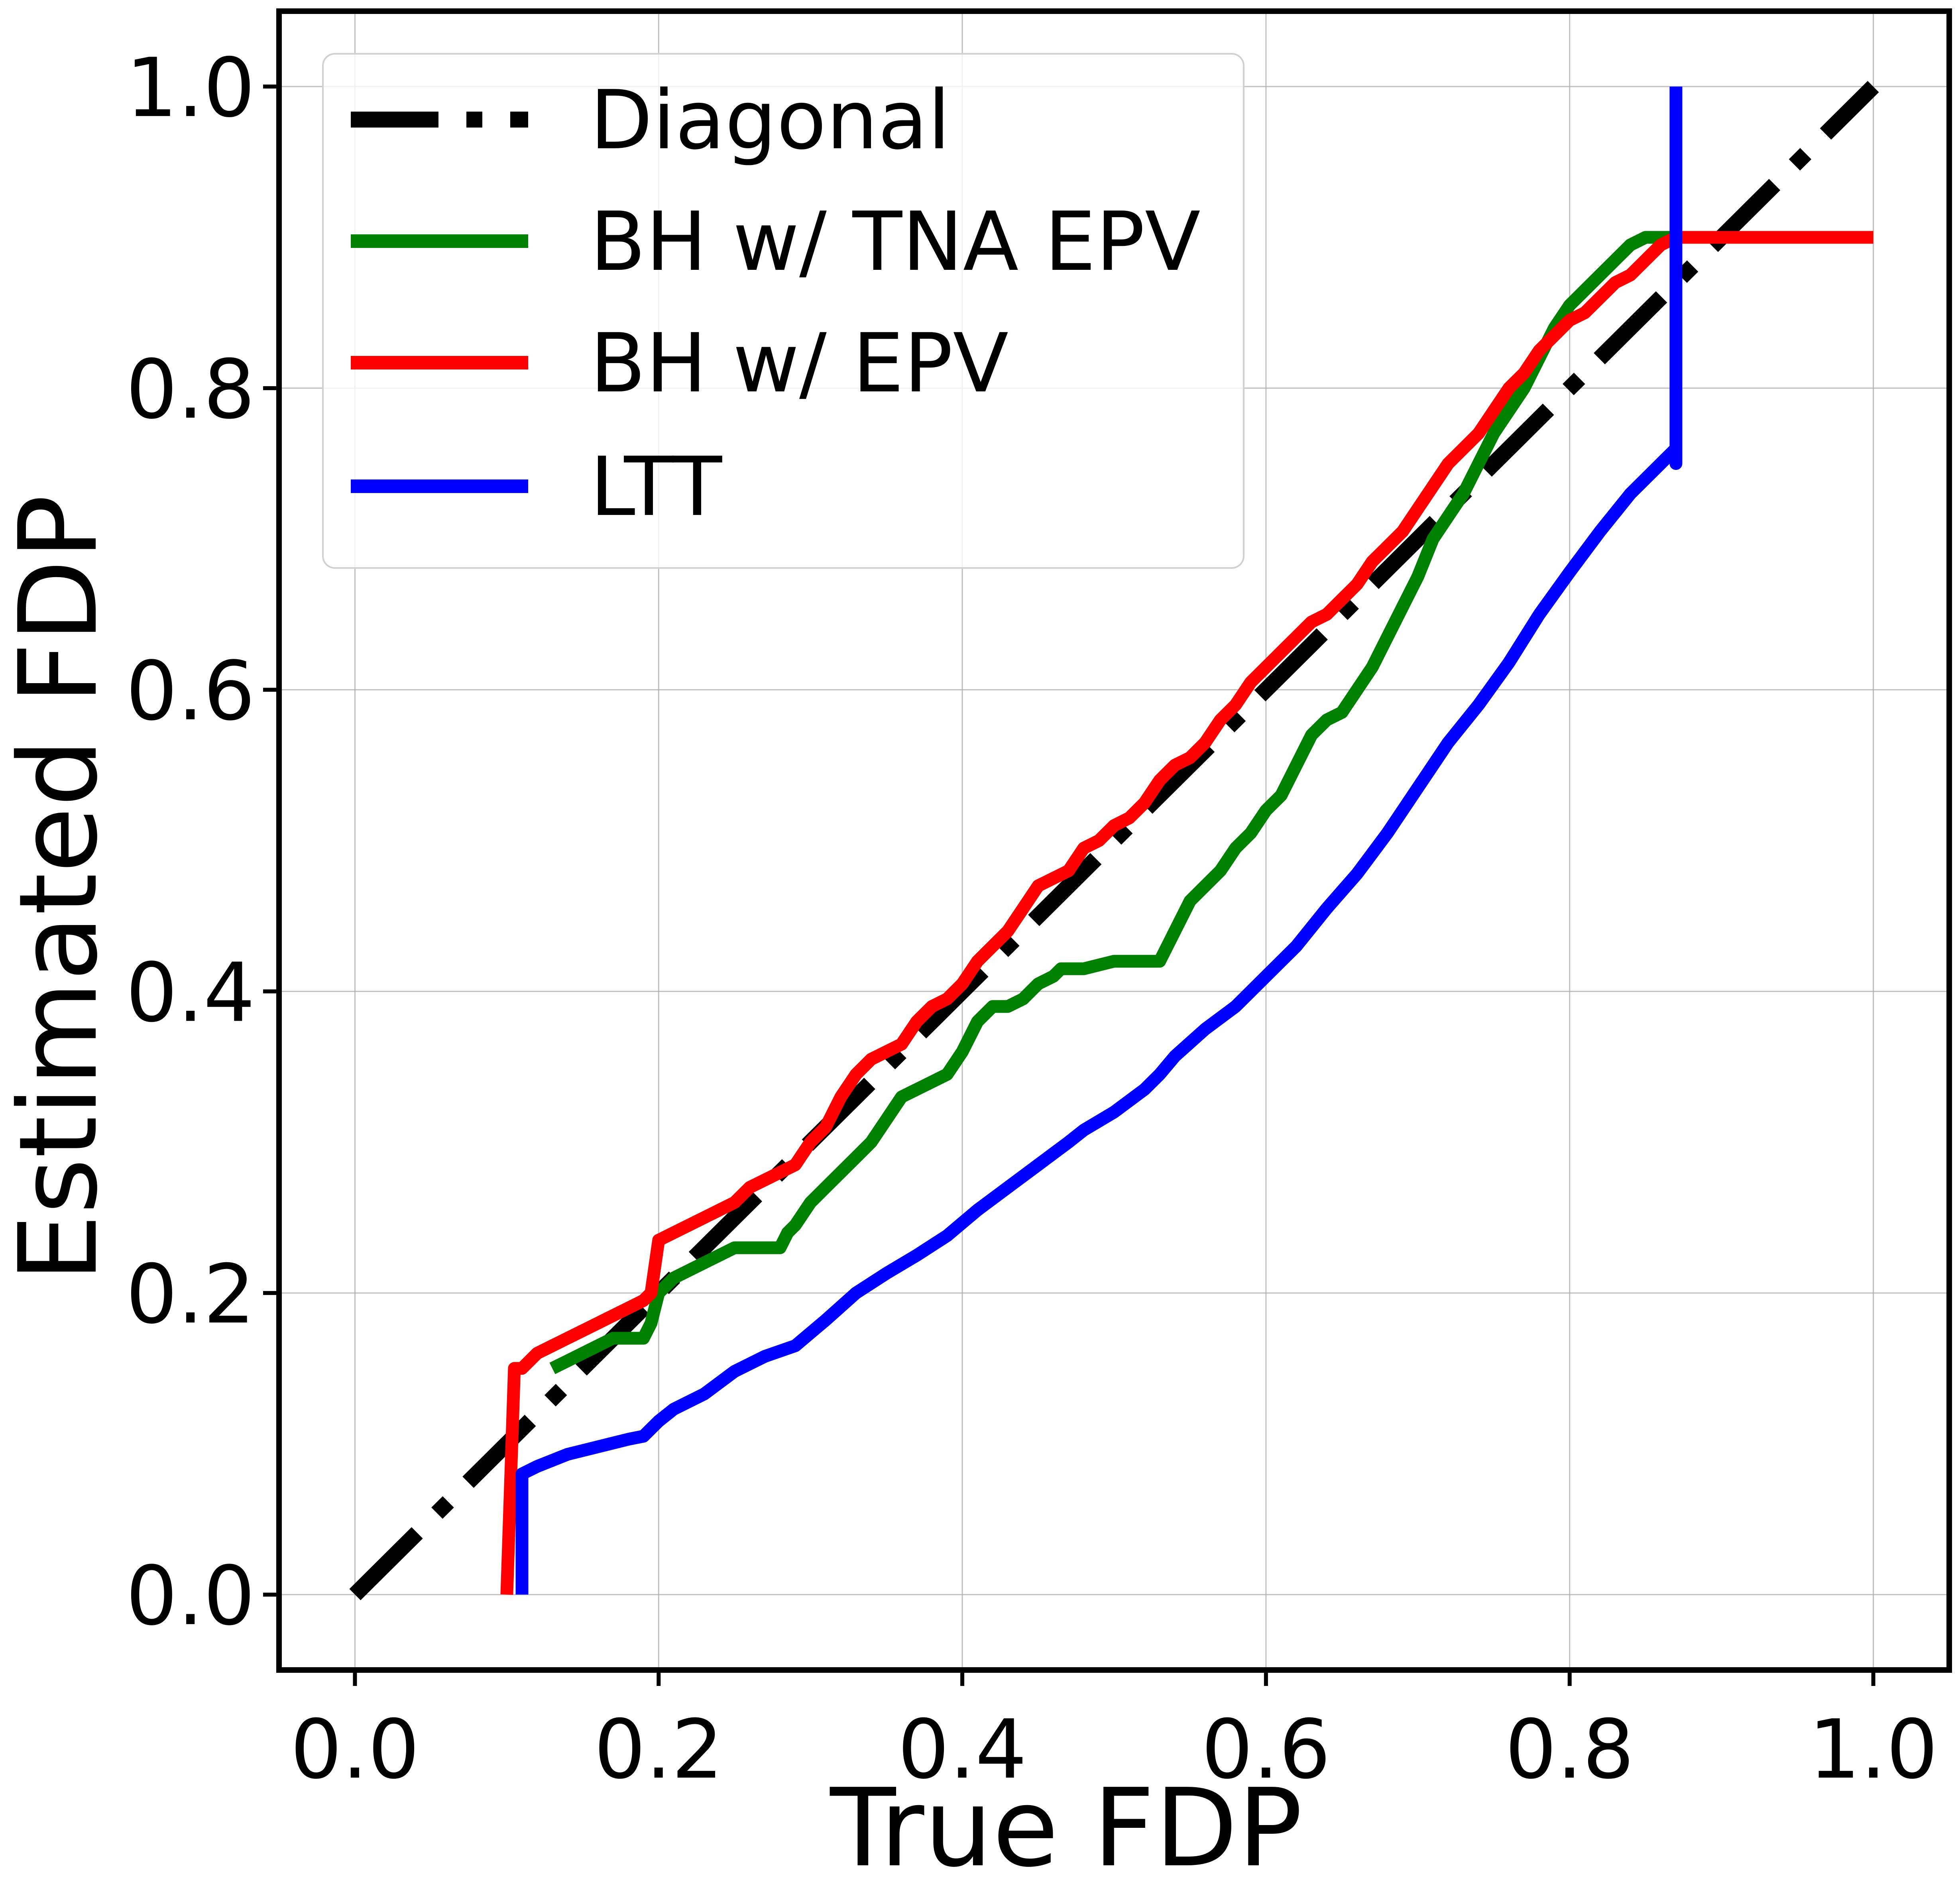 The image size is (1960, 1892). Describe the element at coordinates (190, 993) in the screenshot. I see `y-tick-label: 0.4` at that location.